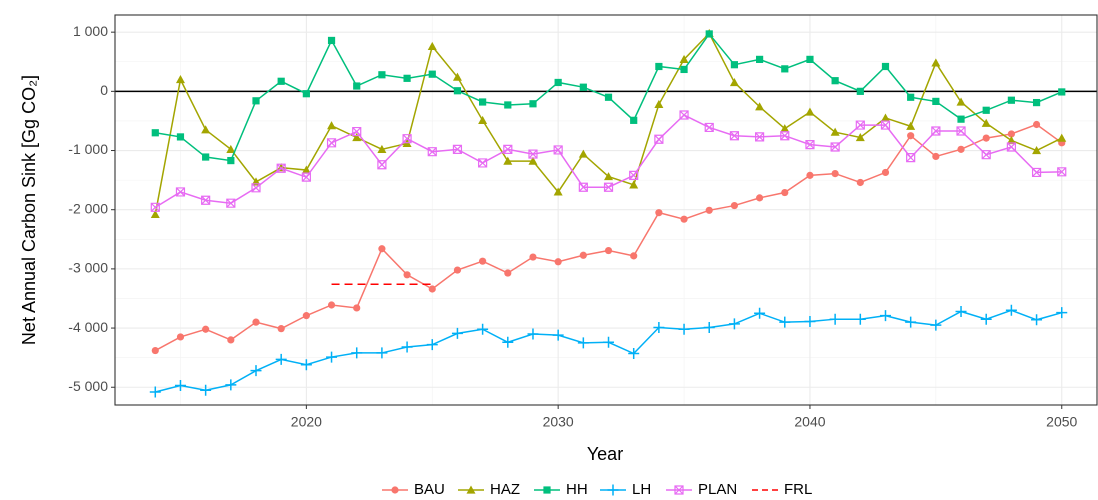 The image size is (1098, 500). I want to click on y-tick-label: 1 000, so click(90, 31).